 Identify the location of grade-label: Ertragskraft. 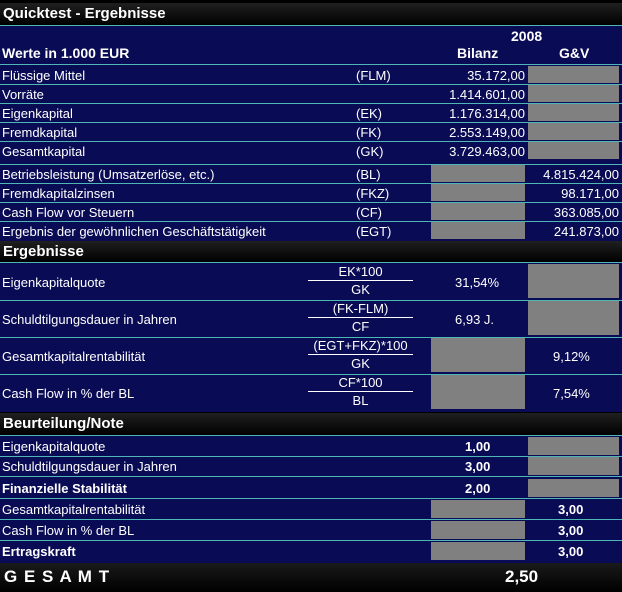
(39, 551).